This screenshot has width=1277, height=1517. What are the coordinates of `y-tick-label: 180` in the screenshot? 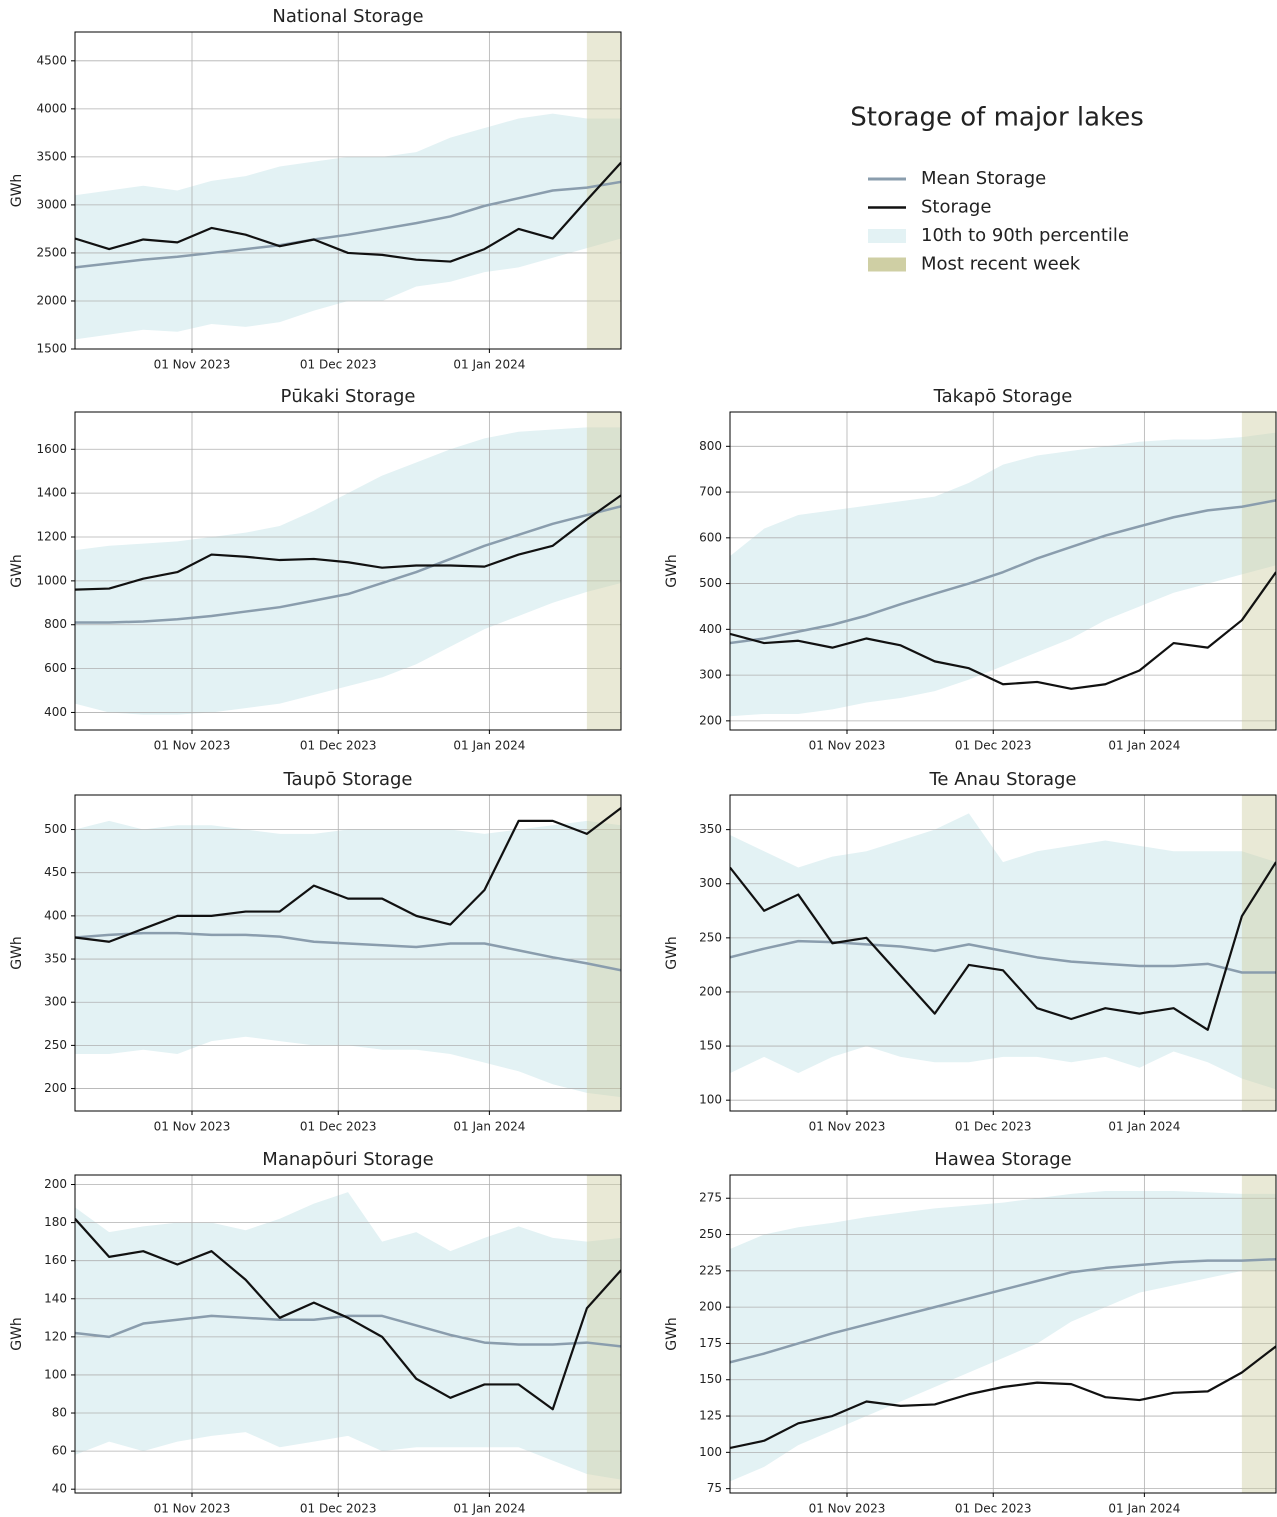 It's located at (55, 1222).